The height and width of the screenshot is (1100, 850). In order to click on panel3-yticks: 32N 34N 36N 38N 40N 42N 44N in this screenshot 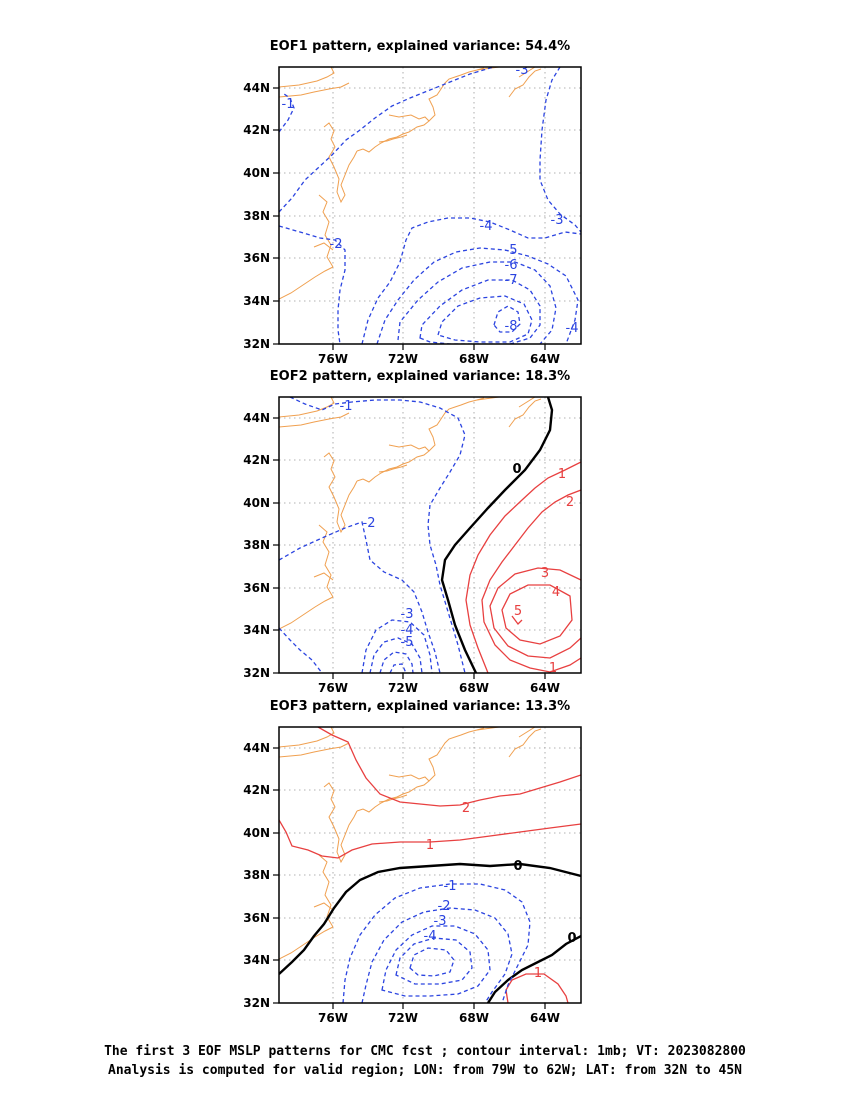, I will do `click(256, 875)`.